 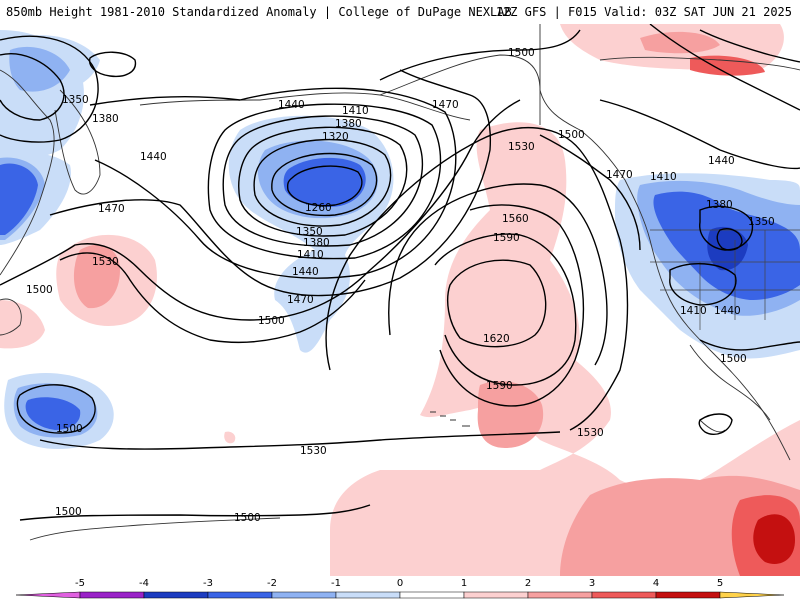 What do you see at coordinates (656, 583) in the screenshot?
I see `colorbar-tick-label: 4` at bounding box center [656, 583].